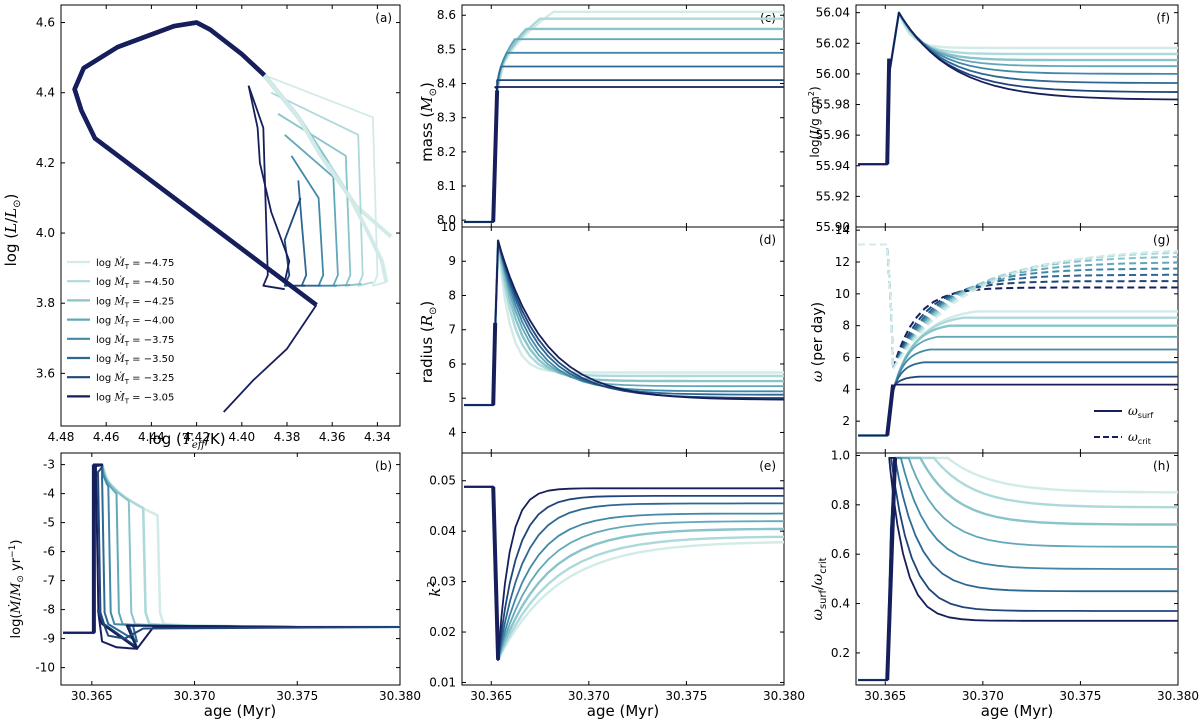  I want to click on panel-d-series, so click(624, 323).